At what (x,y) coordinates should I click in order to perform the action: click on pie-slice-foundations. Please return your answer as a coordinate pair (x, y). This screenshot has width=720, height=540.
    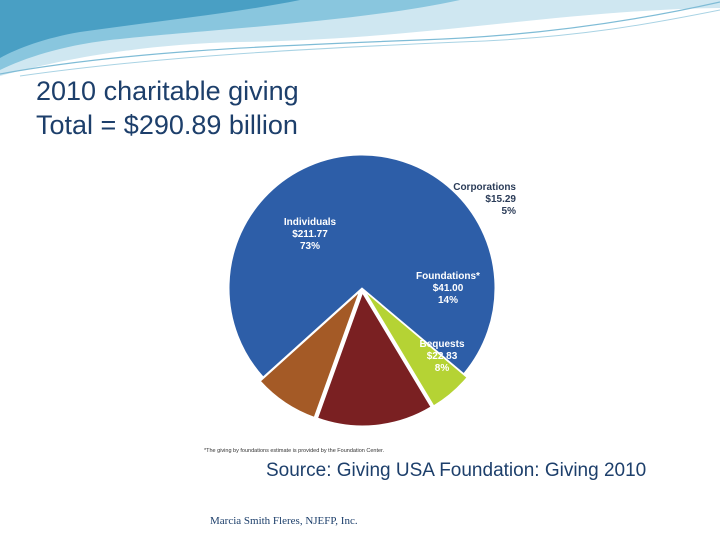
    Looking at the image, I should click on (374, 359).